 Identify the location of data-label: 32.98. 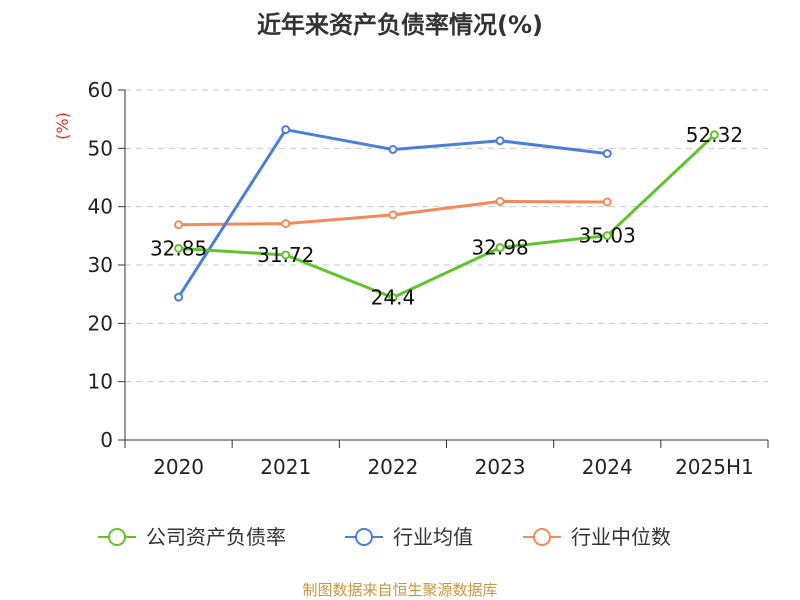
(499, 248).